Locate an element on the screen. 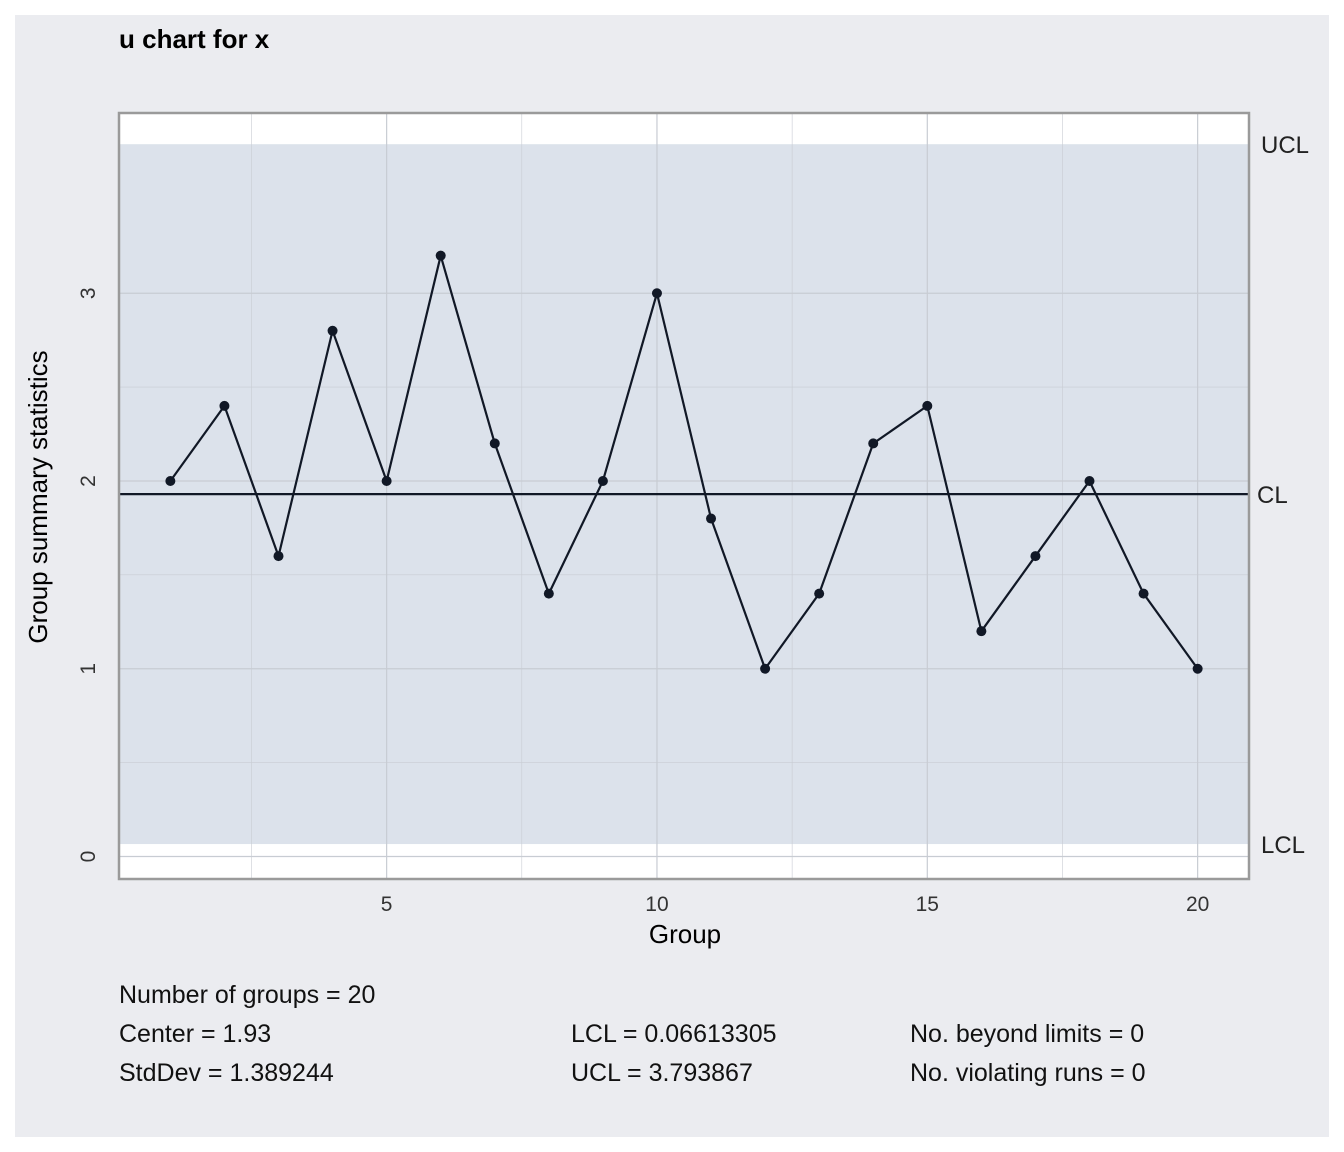 The image size is (1344, 1152). lcl-label: LCL is located at coordinates (1283, 845).